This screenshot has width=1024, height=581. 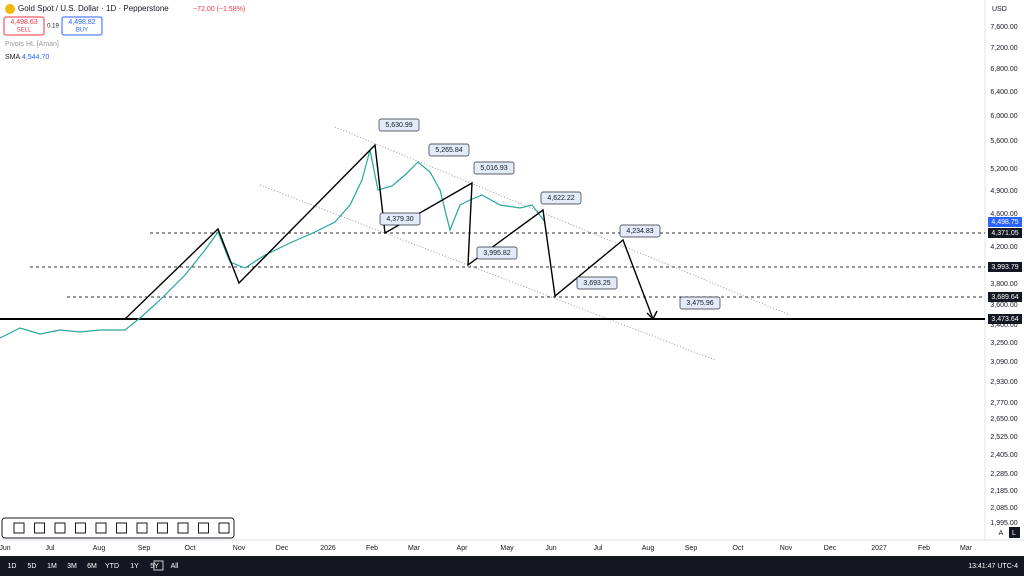 I want to click on range-button: All, so click(x=175, y=566).